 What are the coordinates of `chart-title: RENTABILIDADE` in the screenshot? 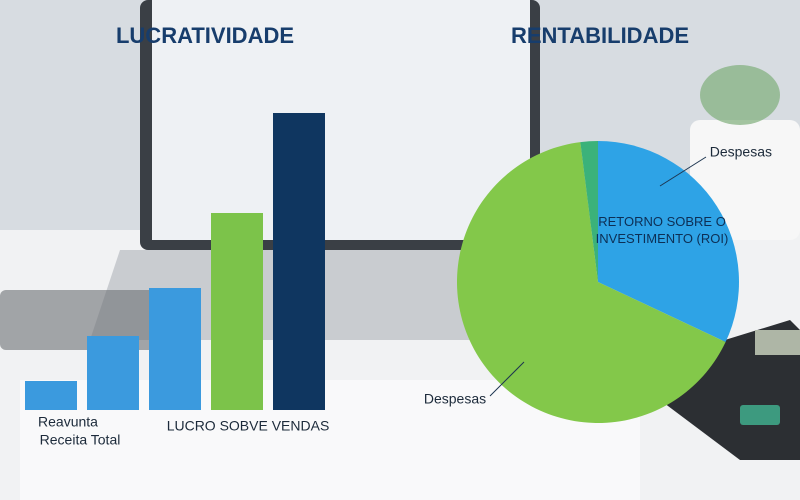 It's located at (600, 35).